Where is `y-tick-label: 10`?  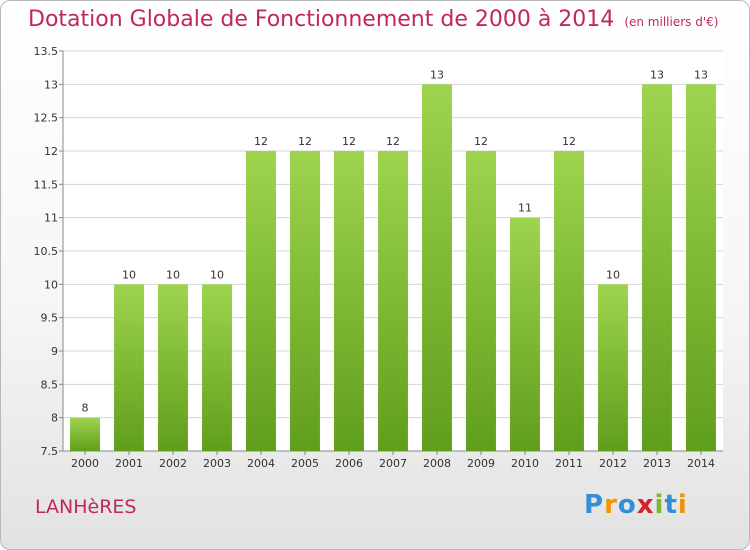
y-tick-label: 10 is located at coordinates (51, 284).